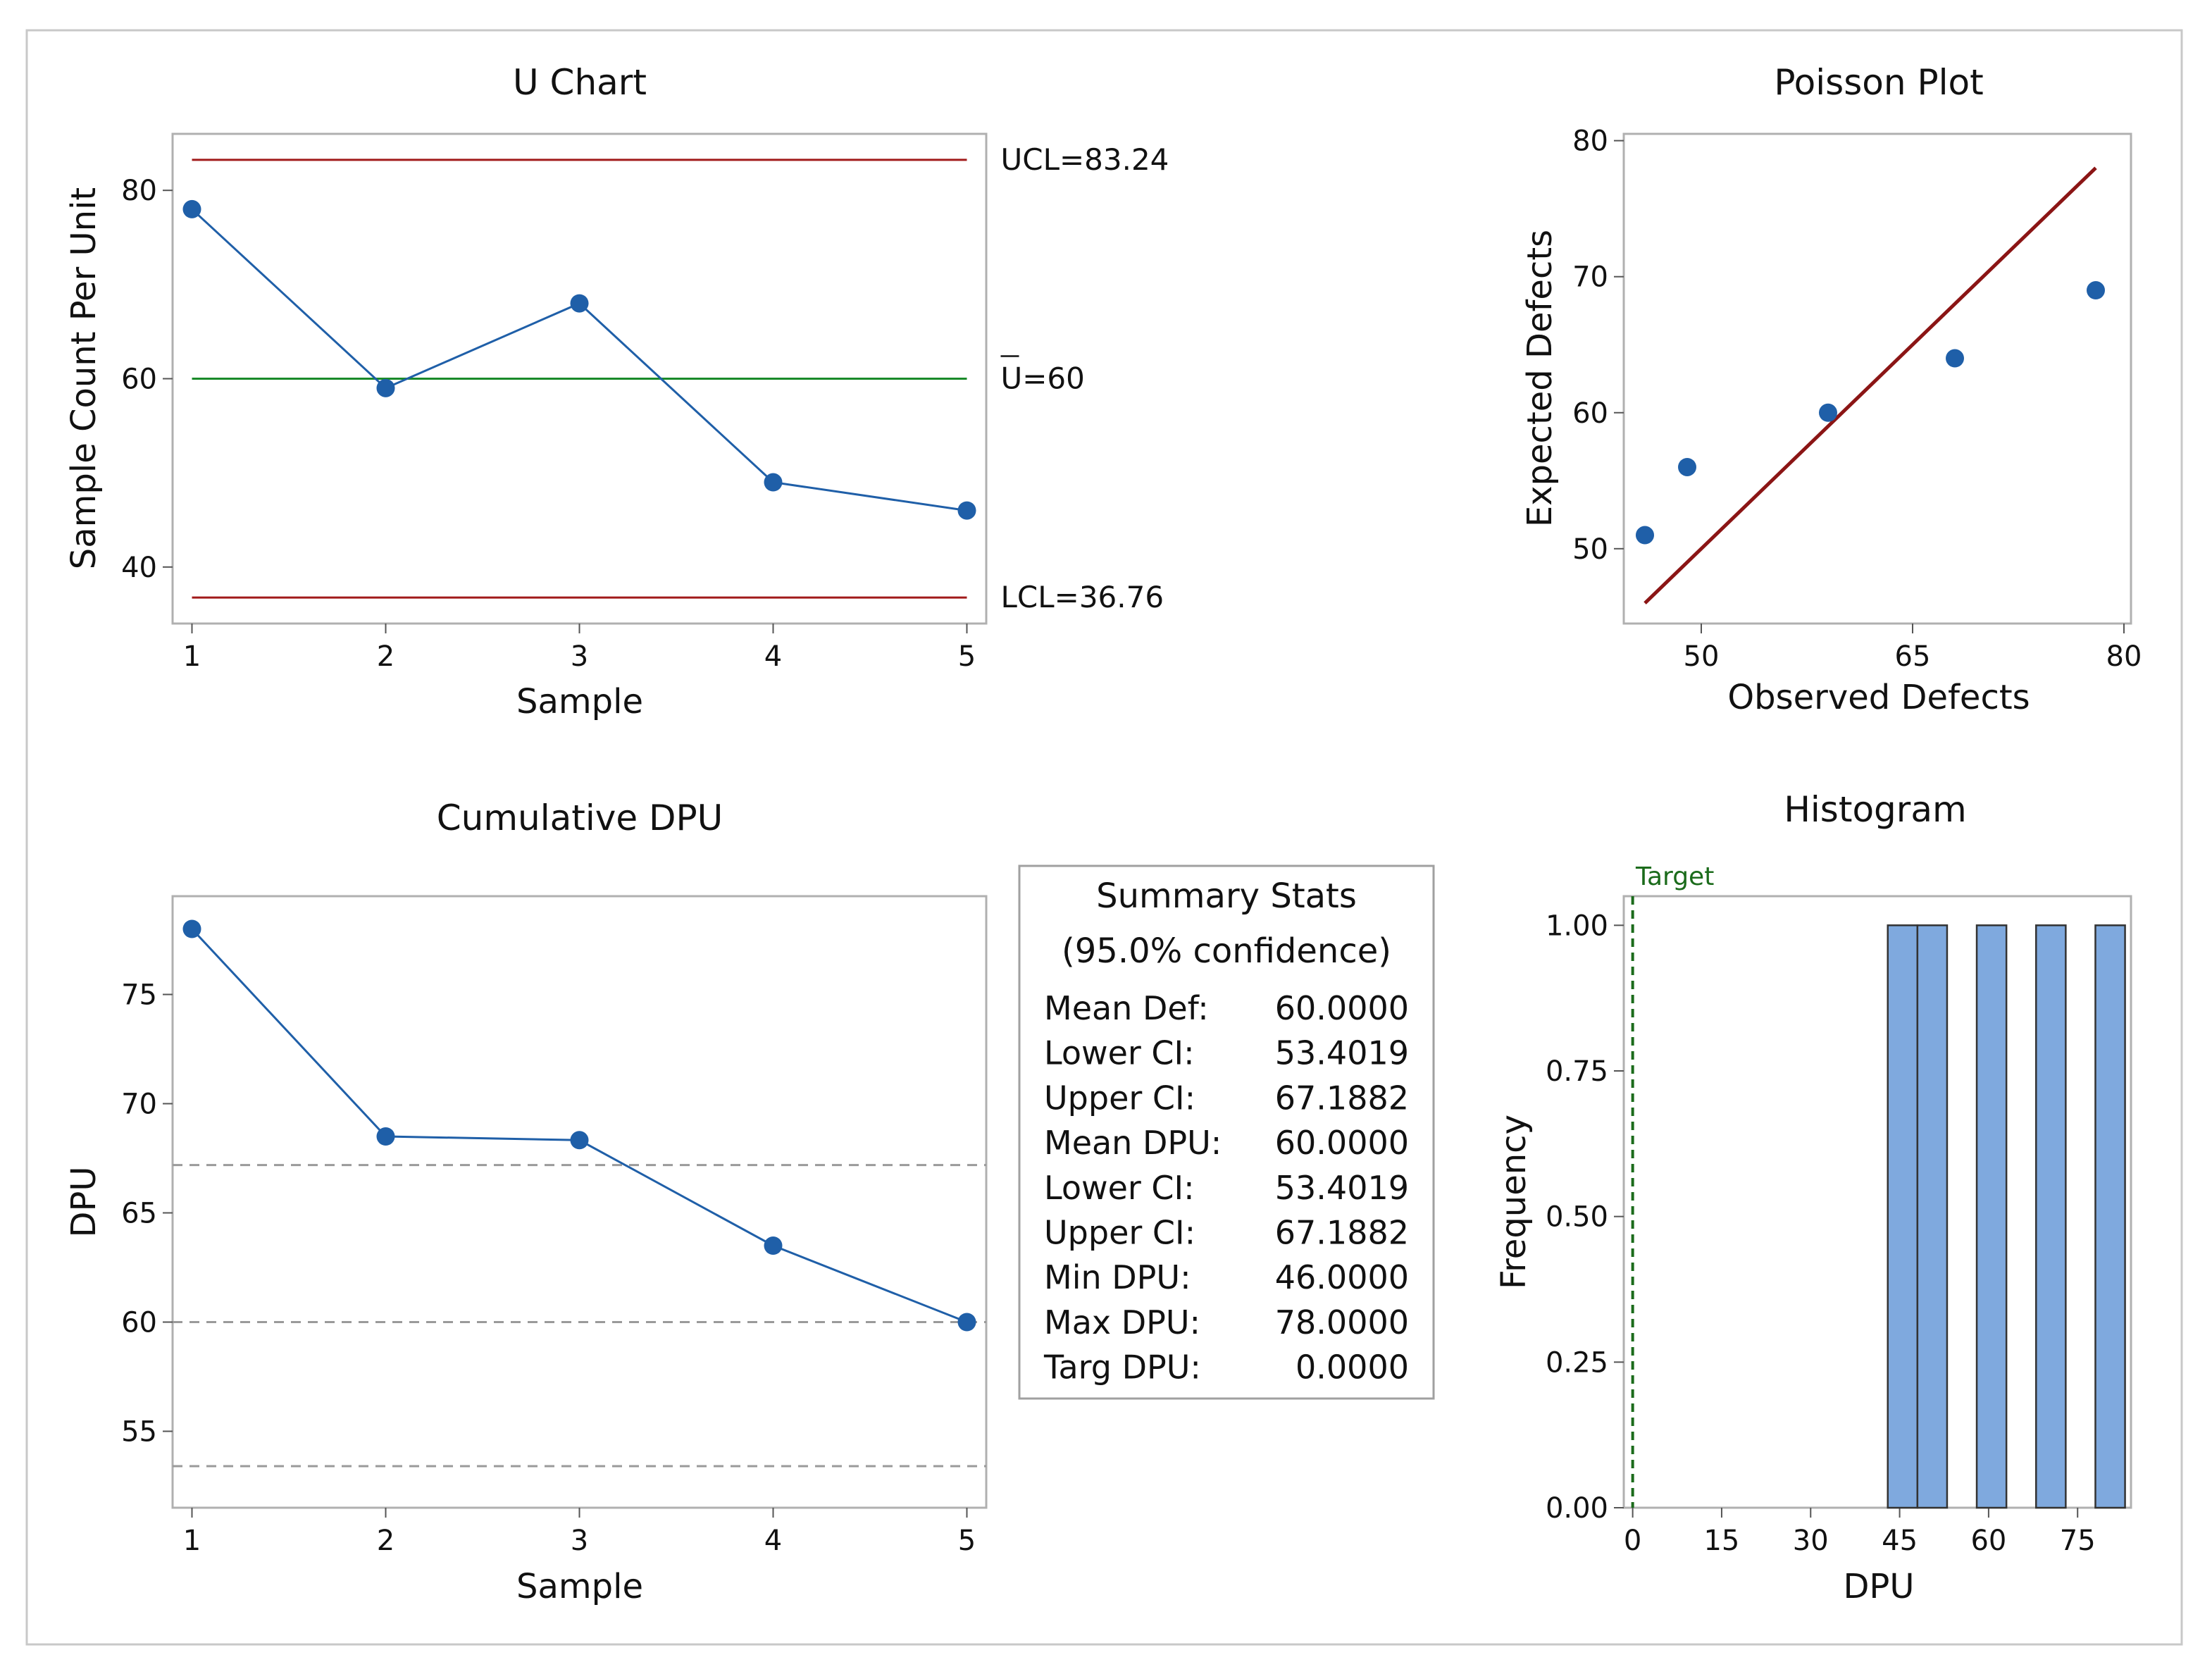 Image resolution: width=2212 pixels, height=1674 pixels. Describe the element at coordinates (1702, 657) in the screenshot. I see `poisson-xtick-label: 50` at that location.